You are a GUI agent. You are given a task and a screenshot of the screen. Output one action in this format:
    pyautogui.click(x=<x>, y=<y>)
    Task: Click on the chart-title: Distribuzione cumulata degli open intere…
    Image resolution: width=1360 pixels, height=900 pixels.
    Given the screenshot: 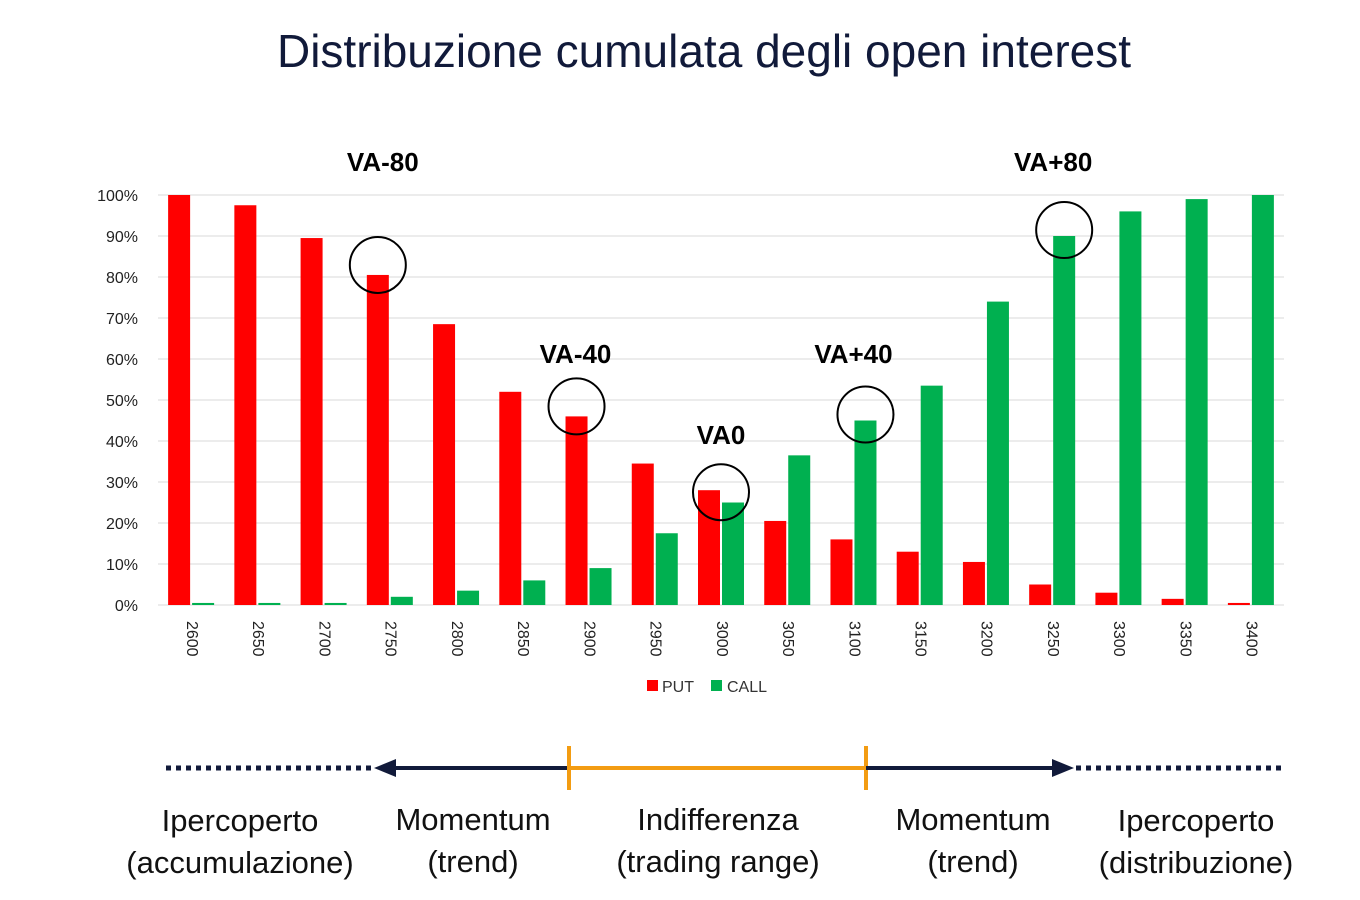 What is the action you would take?
    pyautogui.click(x=704, y=51)
    